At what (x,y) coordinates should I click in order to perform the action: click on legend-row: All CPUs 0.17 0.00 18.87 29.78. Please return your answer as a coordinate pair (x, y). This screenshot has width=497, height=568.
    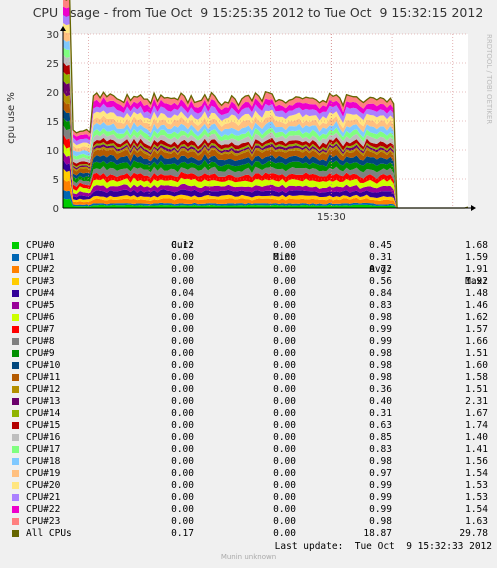
    Looking at the image, I should click on (252, 534).